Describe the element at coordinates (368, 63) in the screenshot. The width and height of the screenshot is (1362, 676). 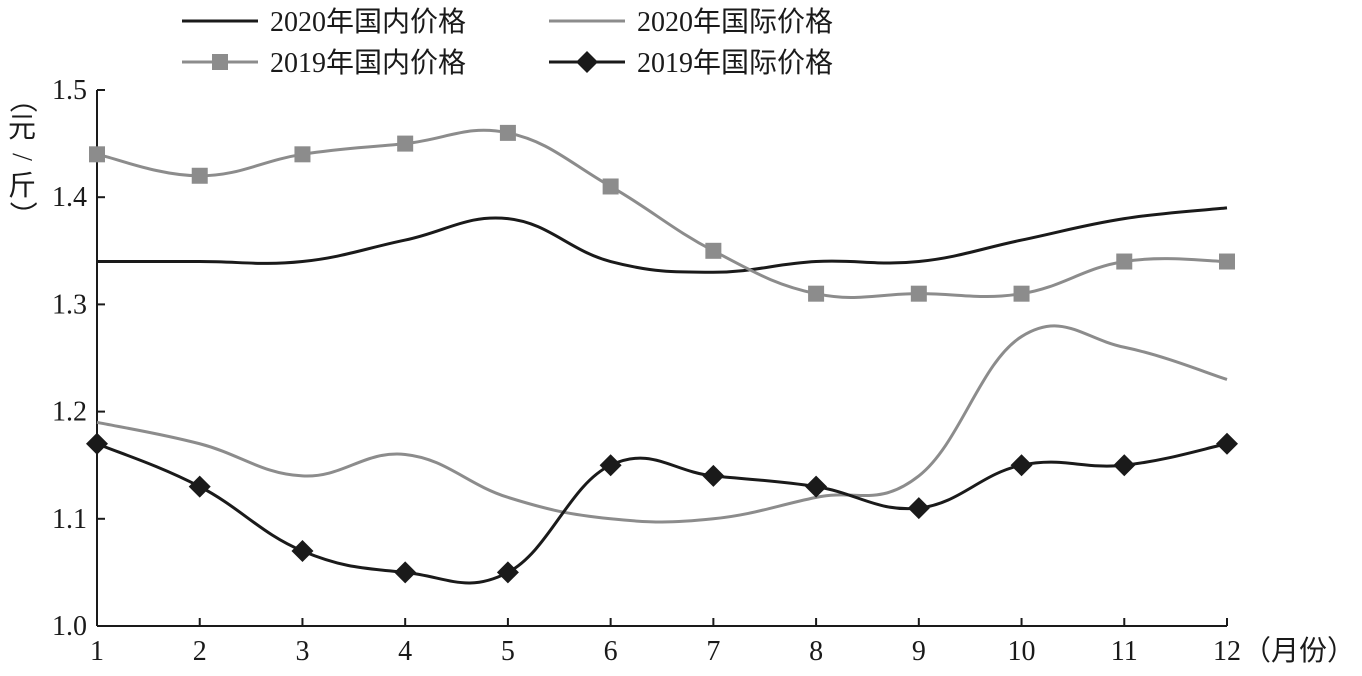
I see `legend-label: 2019年国内价格` at that location.